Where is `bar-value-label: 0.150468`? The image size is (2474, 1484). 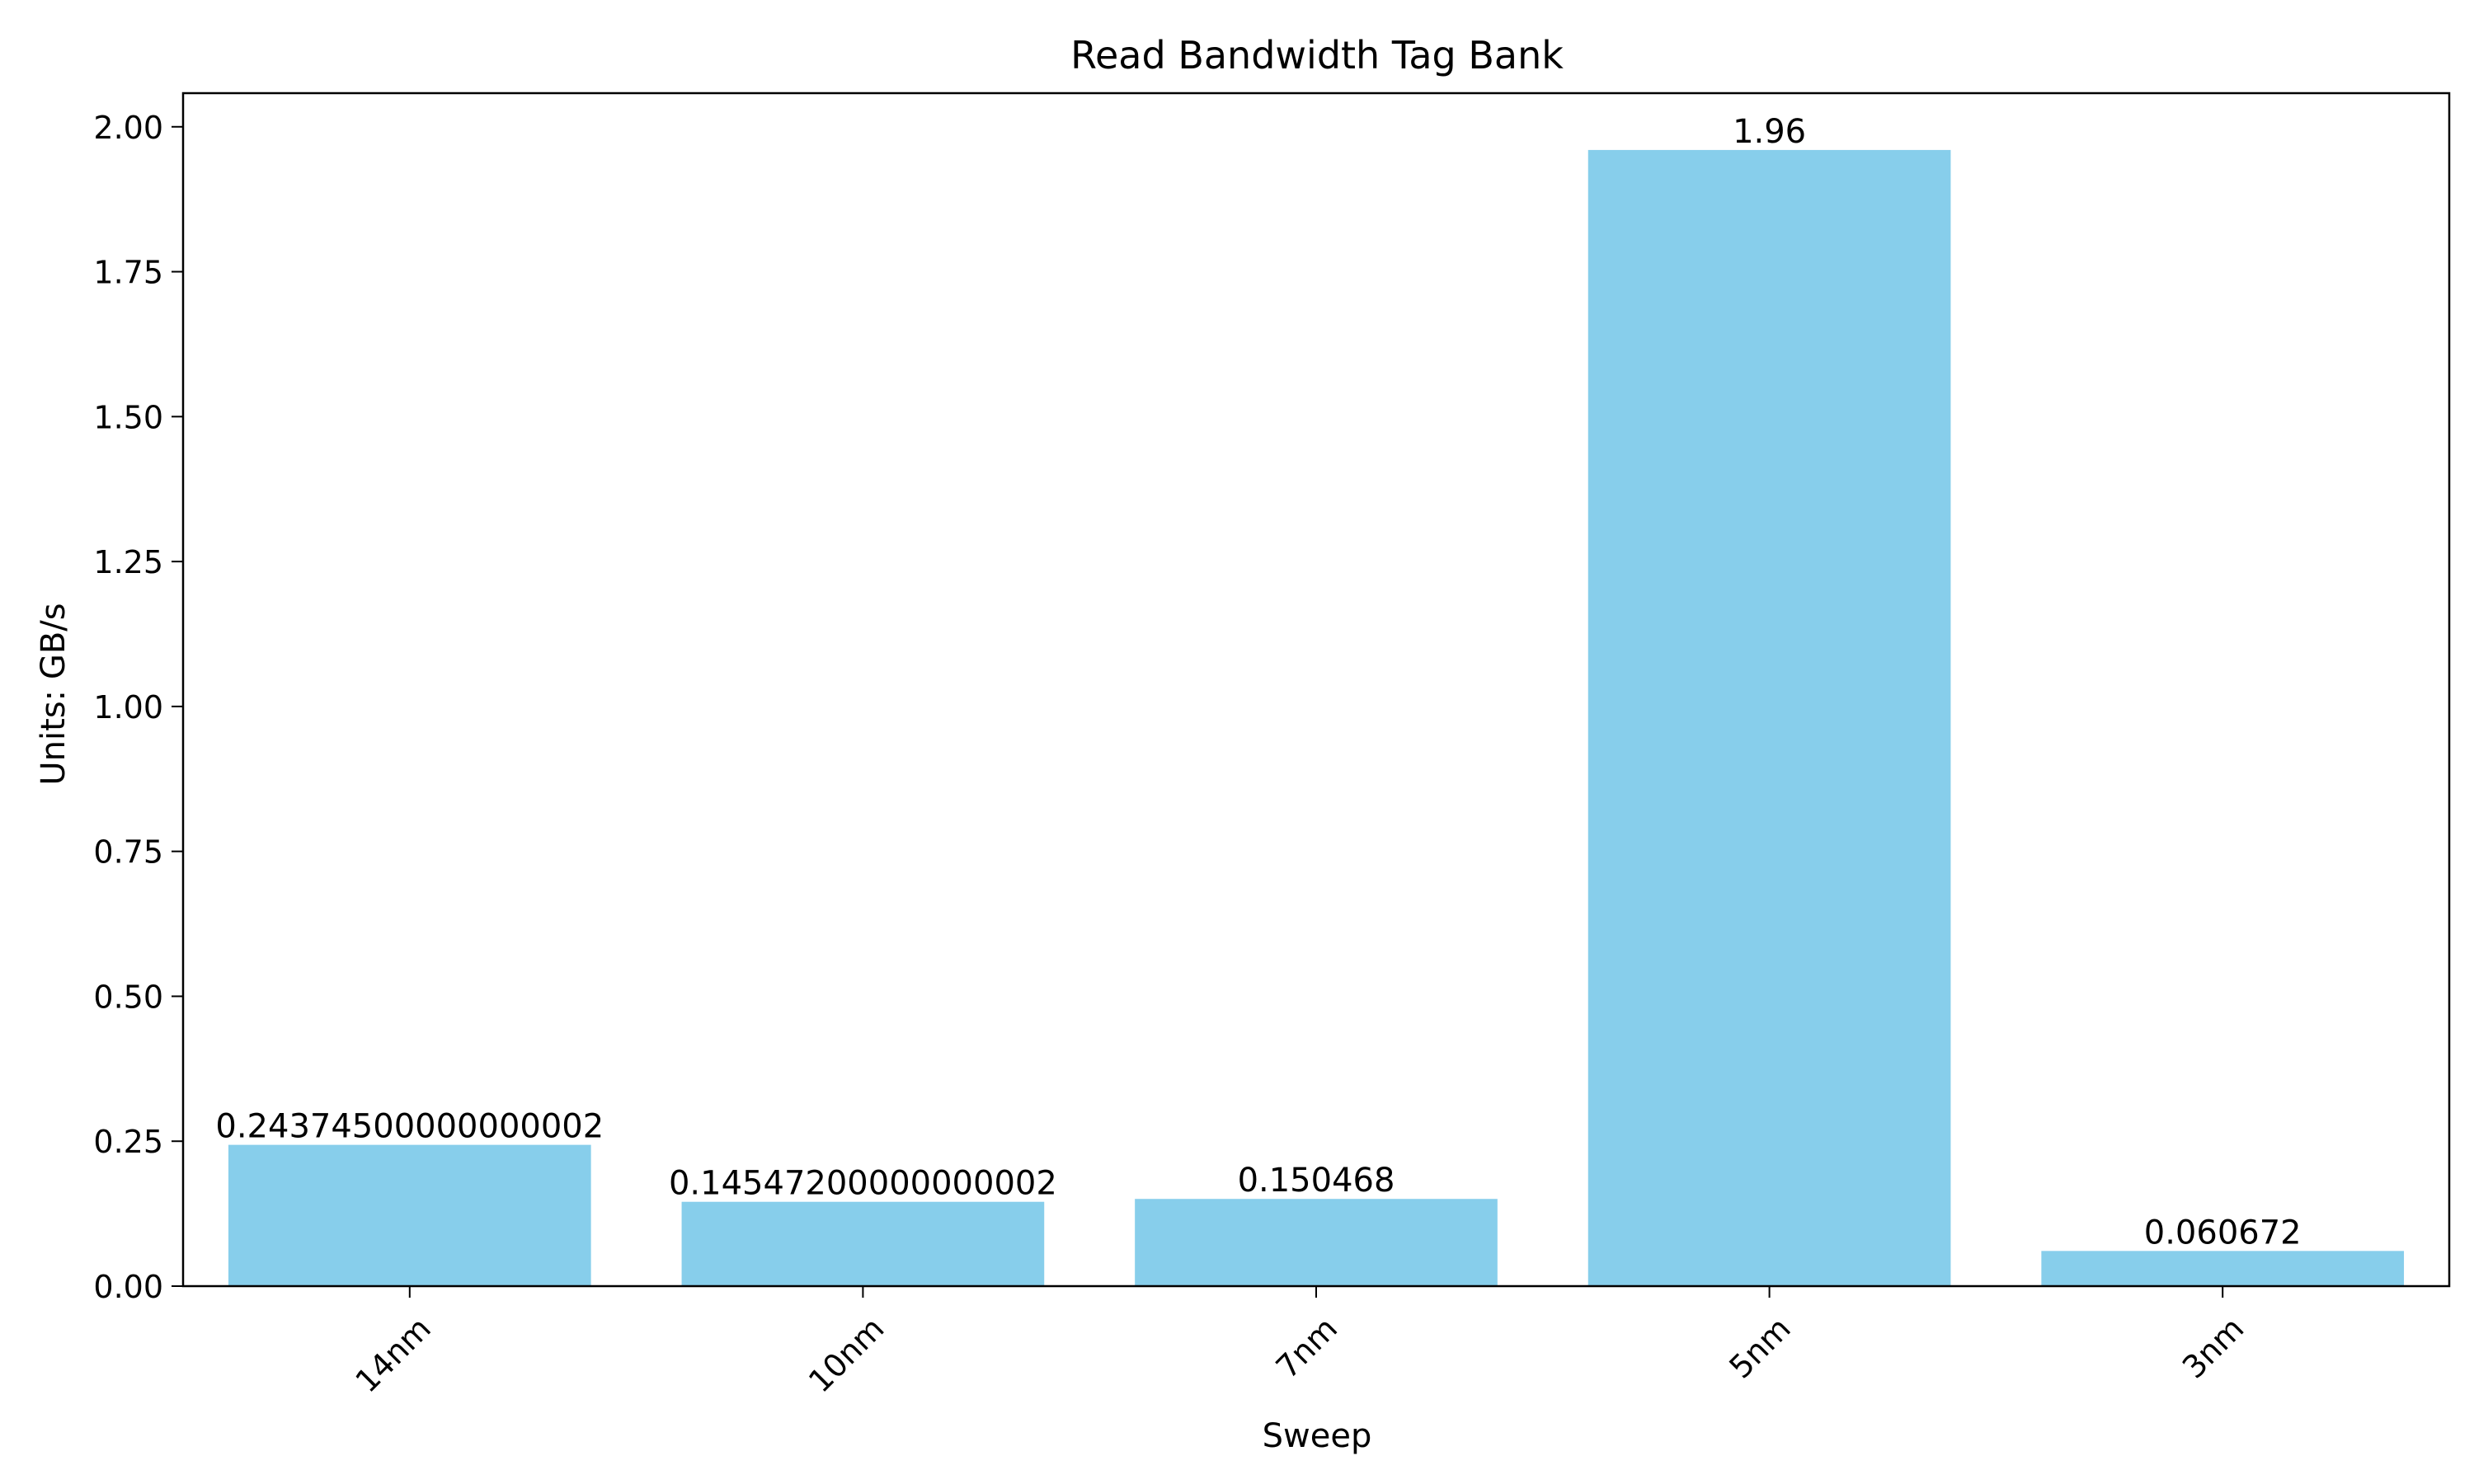
bar-value-label: 0.150468 is located at coordinates (1316, 1181).